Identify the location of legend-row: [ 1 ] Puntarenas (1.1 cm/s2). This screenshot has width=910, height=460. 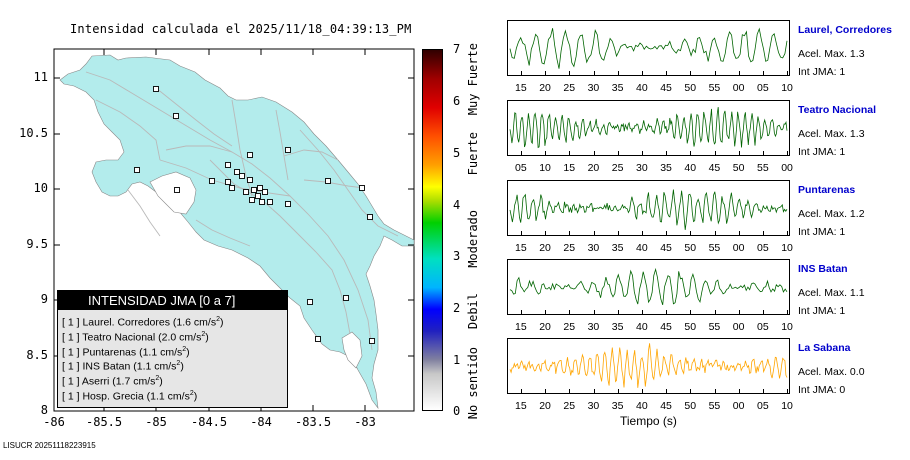
(172, 351).